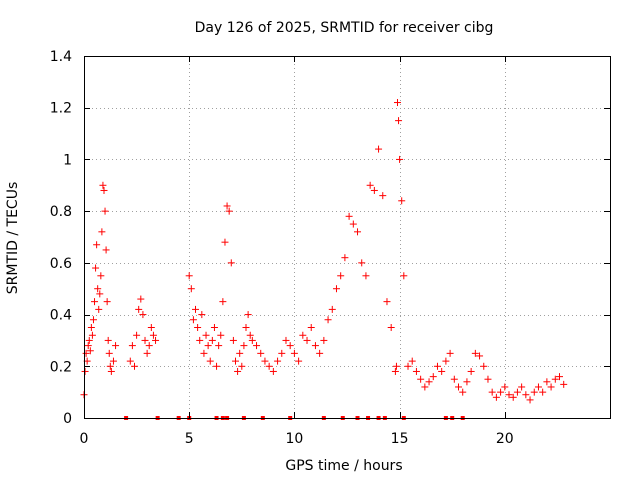 The height and width of the screenshot is (480, 640). I want to click on x-axis-label: GPS time / hours, so click(343, 466).